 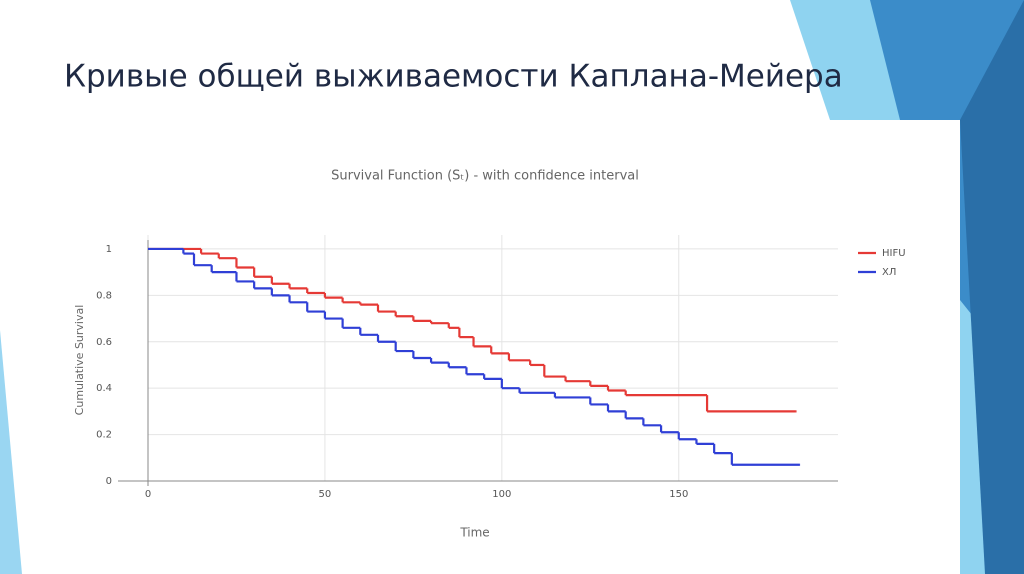 I want to click on y-tick-label: 0.4, so click(x=104, y=388).